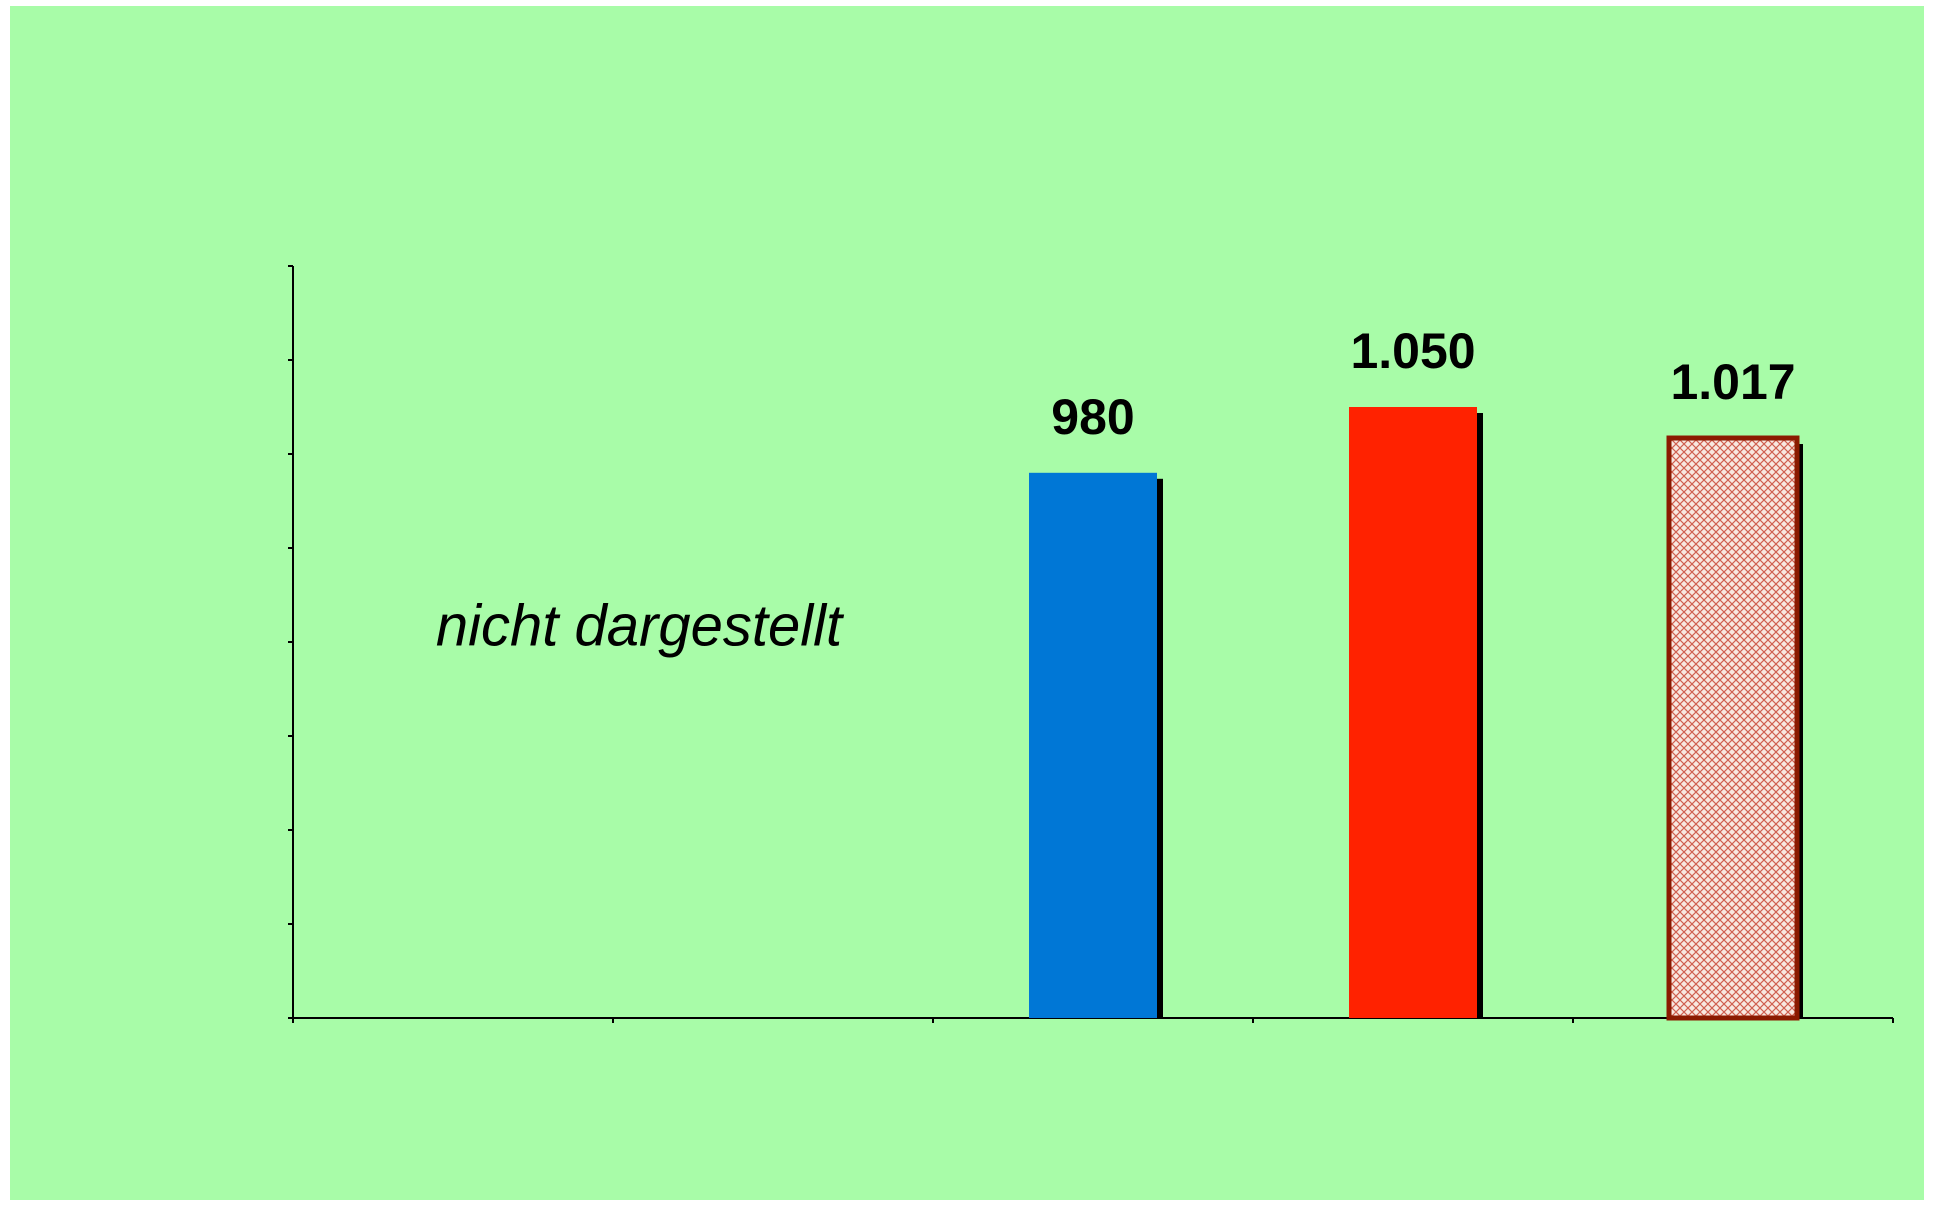  What do you see at coordinates (1732, 382) in the screenshot?
I see `value-label: 1.017` at bounding box center [1732, 382].